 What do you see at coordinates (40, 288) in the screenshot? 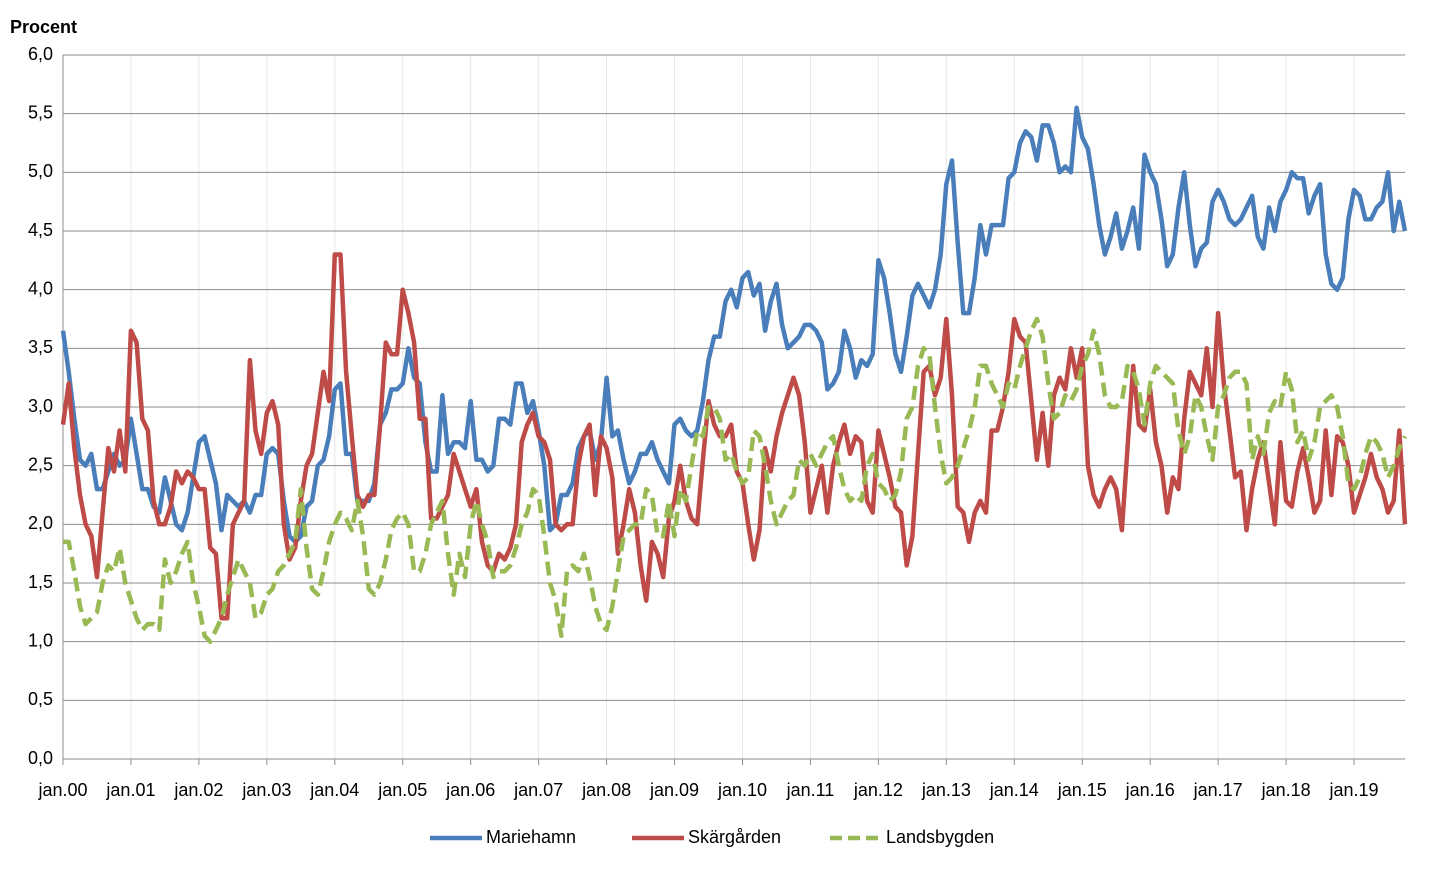
I see `y-tick-label: 4,0` at bounding box center [40, 288].